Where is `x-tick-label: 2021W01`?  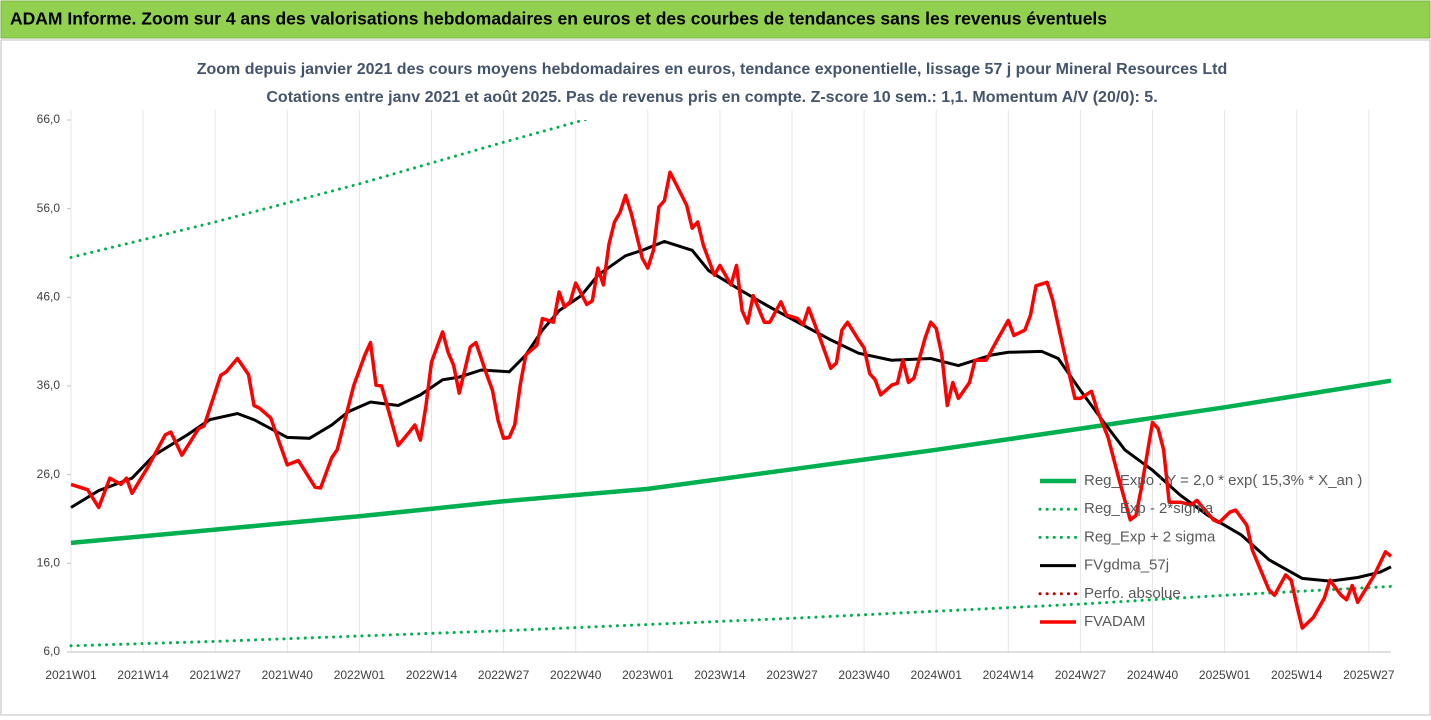 x-tick-label: 2021W01 is located at coordinates (71, 675).